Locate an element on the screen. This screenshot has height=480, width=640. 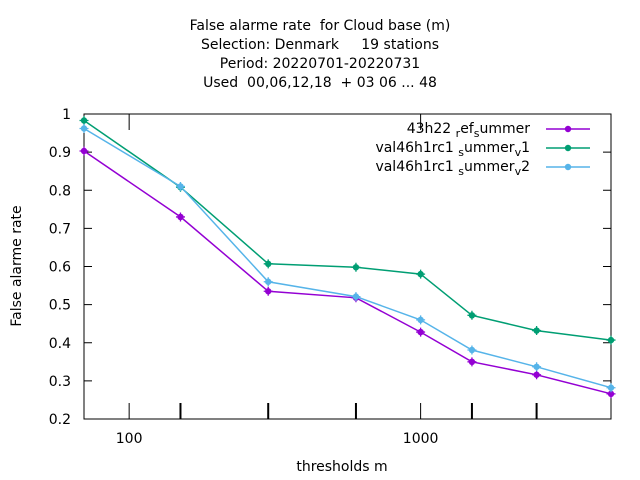
y-tick-label: 0.4 is located at coordinates (60, 344).